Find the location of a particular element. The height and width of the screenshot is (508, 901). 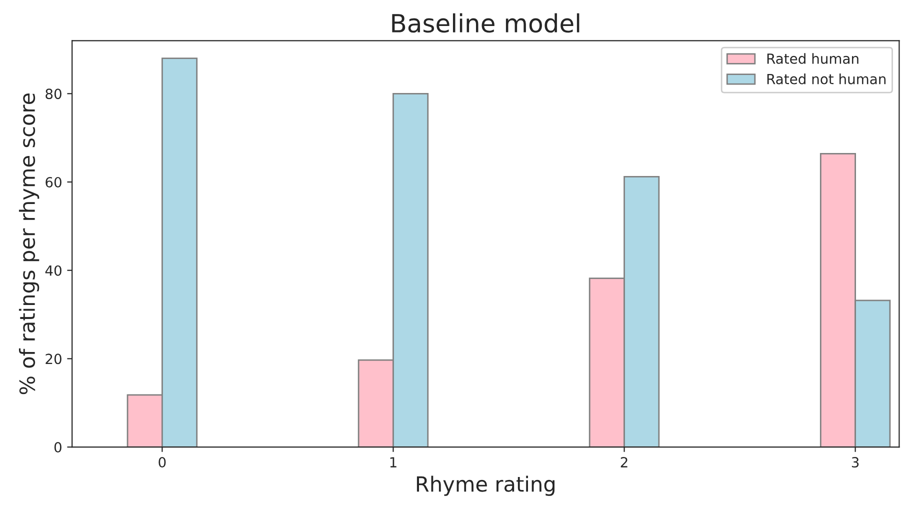

y-axis-title: % of ratings per rhyme score is located at coordinates (29, 243).